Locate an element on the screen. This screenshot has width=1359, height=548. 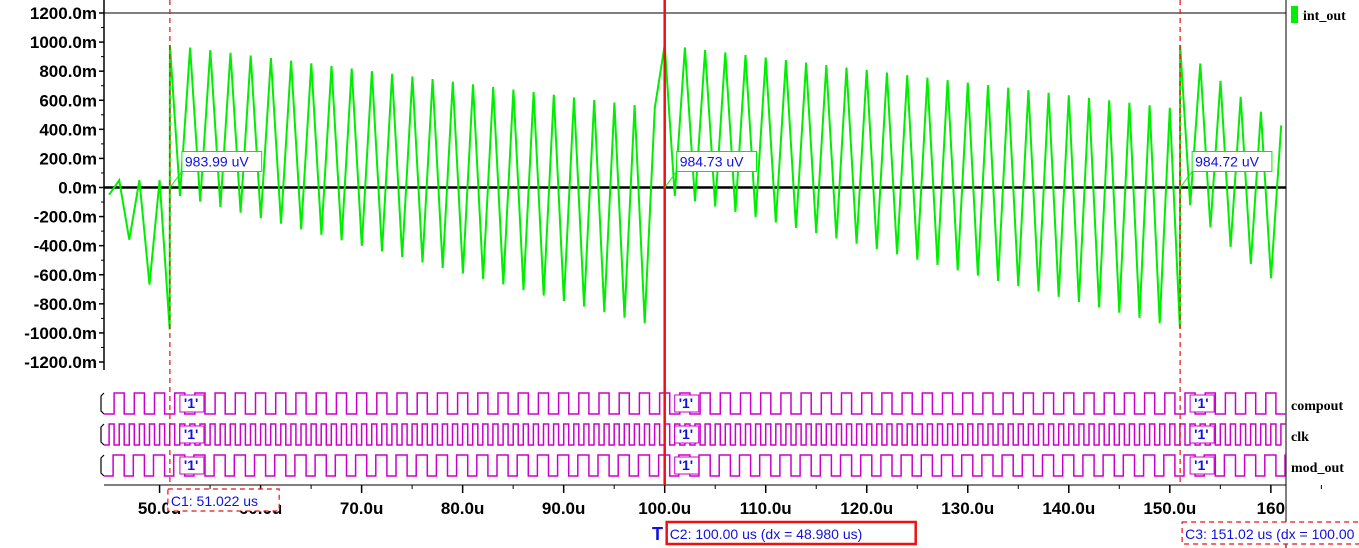
y-tick-label: -1000.0m is located at coordinates (60, 333).